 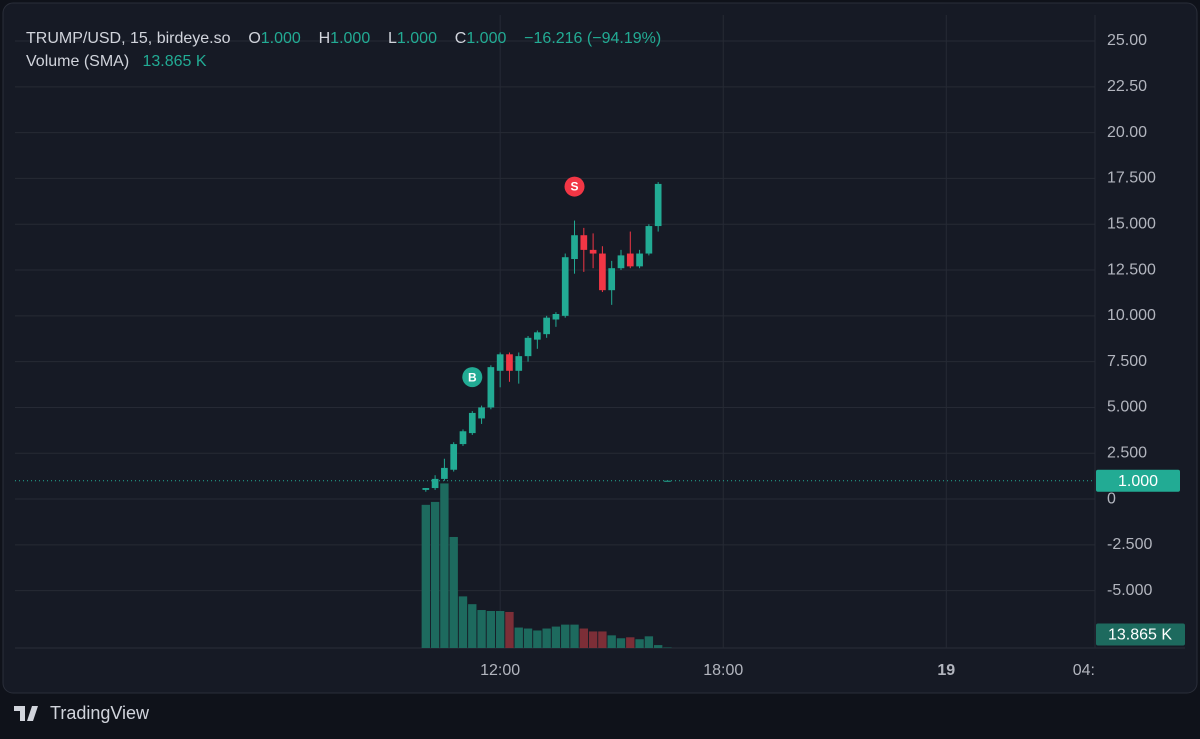 I want to click on logo-icon, so click(x=26, y=713).